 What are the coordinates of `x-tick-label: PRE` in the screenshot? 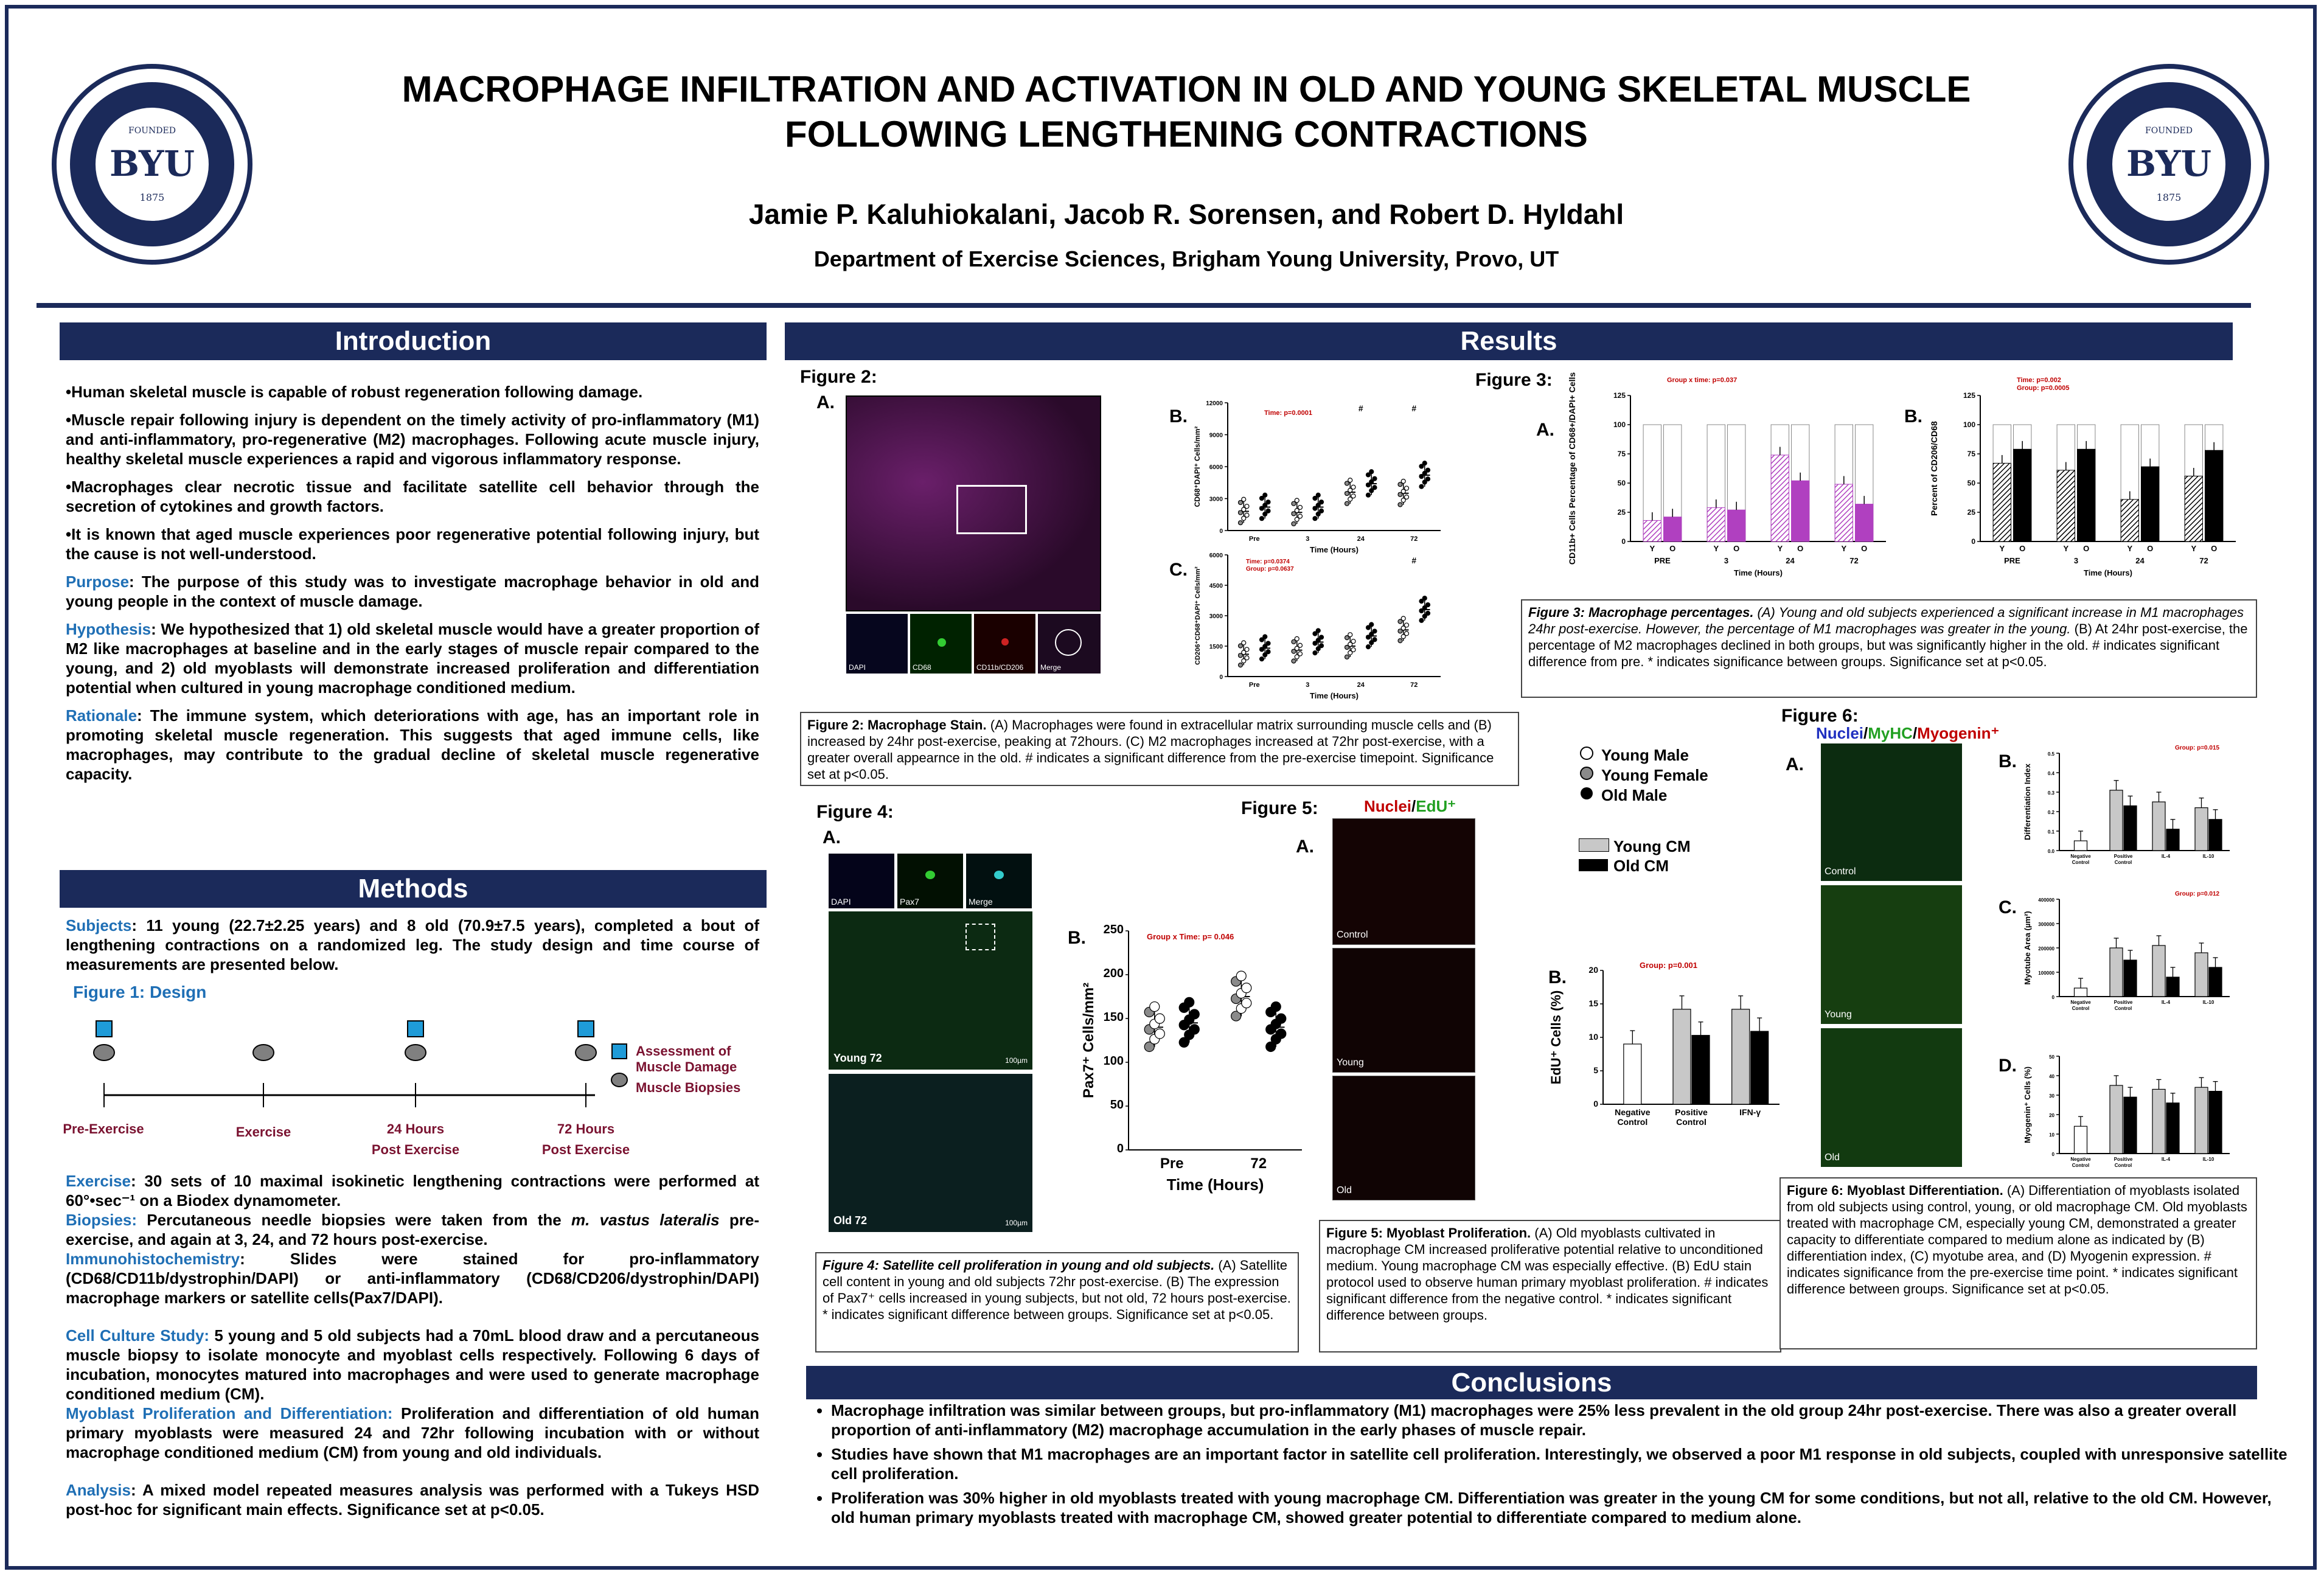 It's located at (1663, 560).